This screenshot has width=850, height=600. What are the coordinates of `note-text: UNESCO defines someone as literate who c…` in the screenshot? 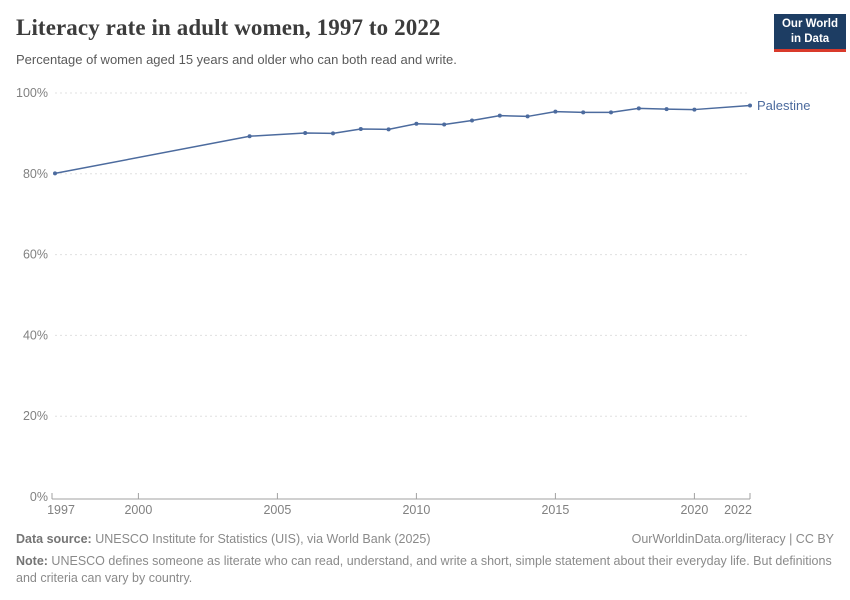 It's located at (424, 569).